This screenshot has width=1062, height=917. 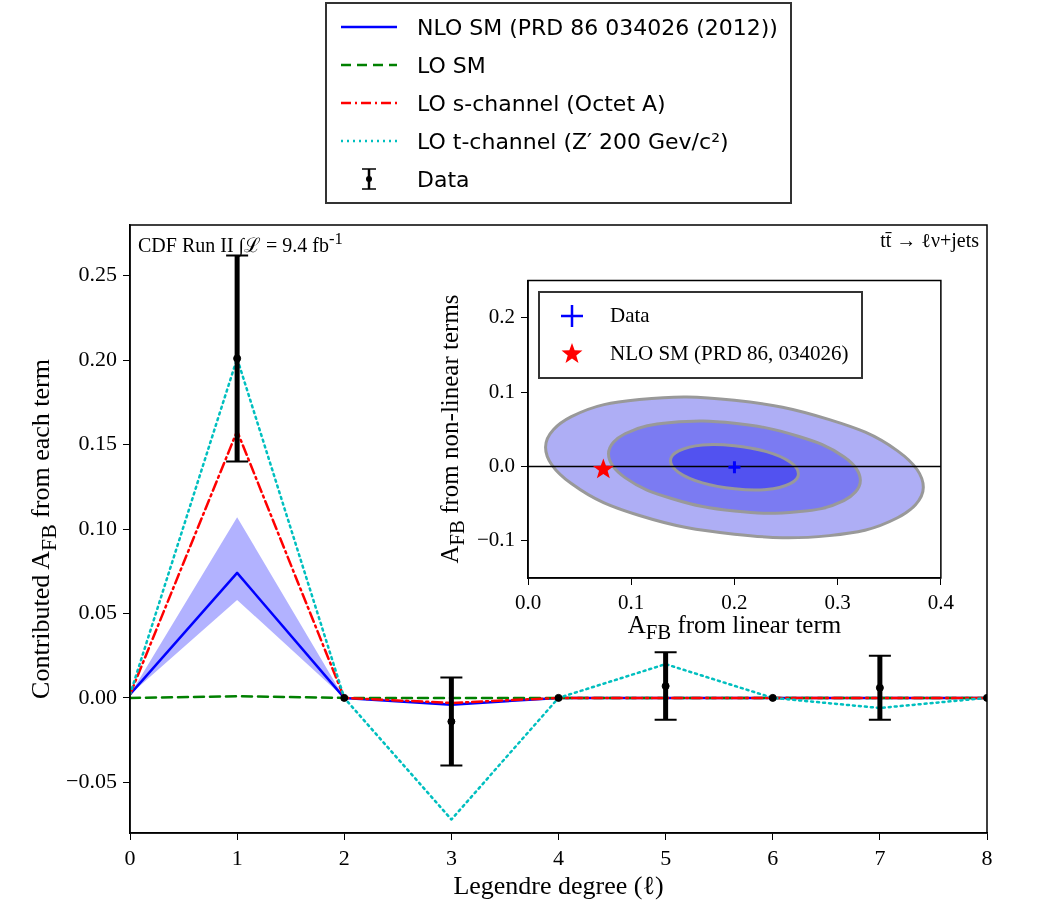 What do you see at coordinates (91, 781) in the screenshot?
I see `y-tick-label: −0.05` at bounding box center [91, 781].